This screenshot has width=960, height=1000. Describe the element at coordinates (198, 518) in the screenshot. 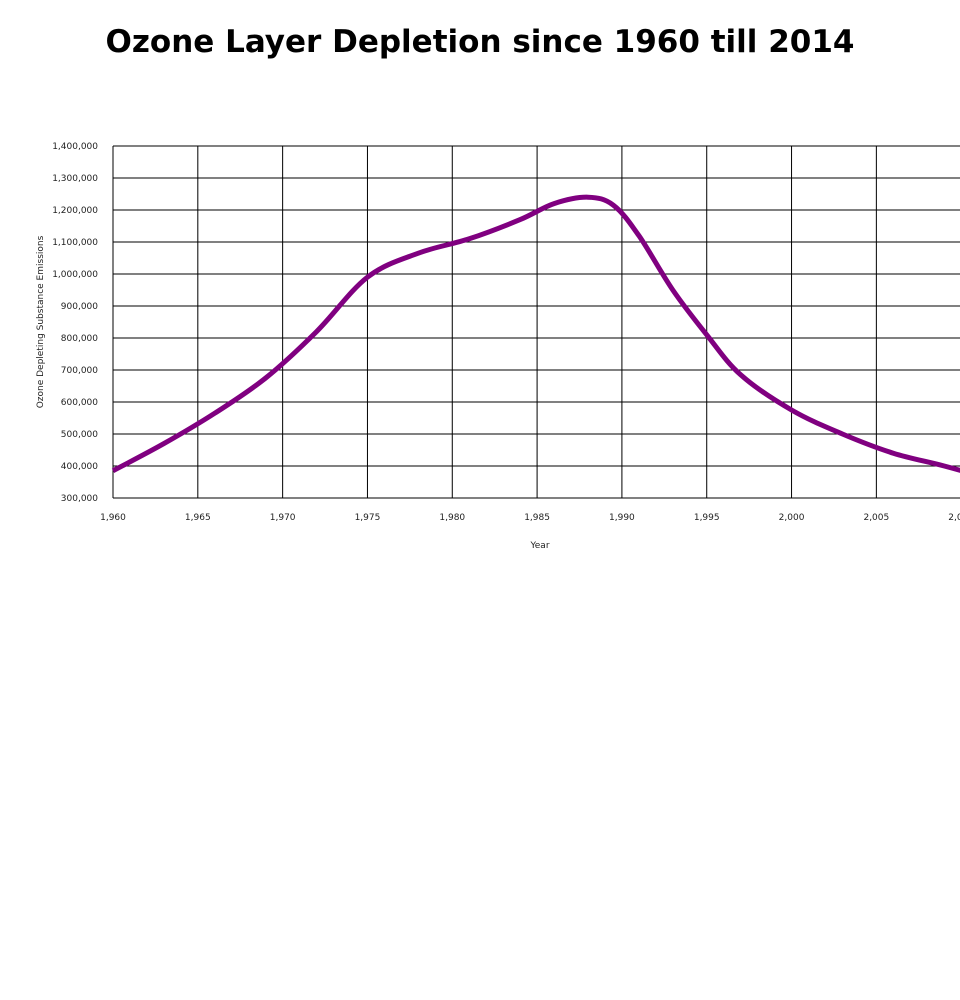

I see `x-tick-label: 1,965` at that location.